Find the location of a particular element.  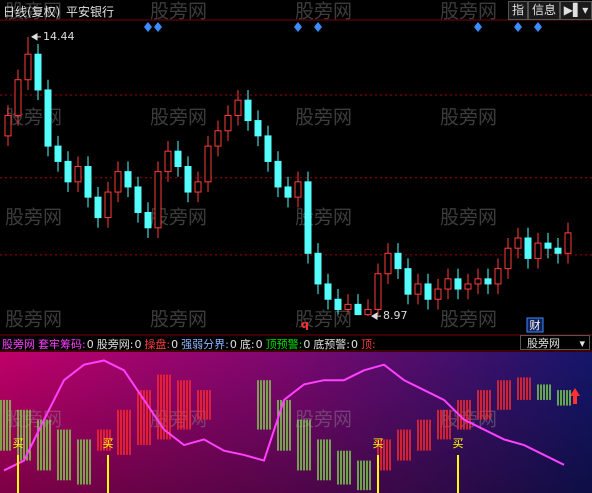

legend-title: 股旁网 is located at coordinates (18, 344).